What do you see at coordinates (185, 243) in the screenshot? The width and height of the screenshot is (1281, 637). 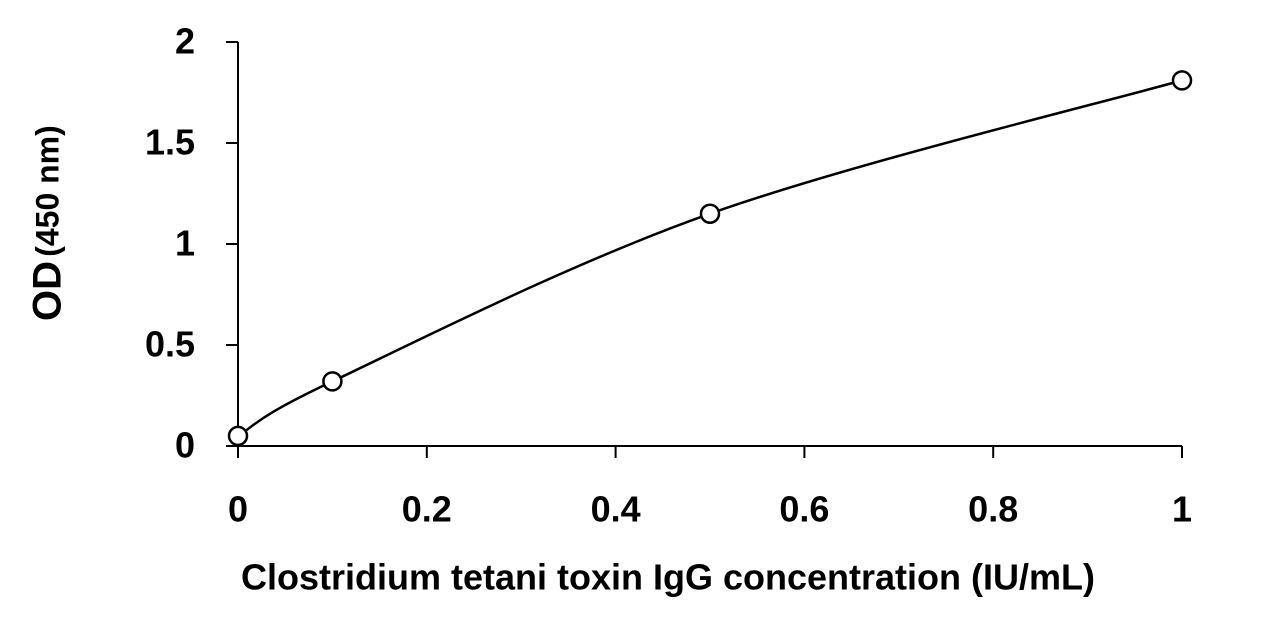 I see `y-tick-label: 1` at bounding box center [185, 243].